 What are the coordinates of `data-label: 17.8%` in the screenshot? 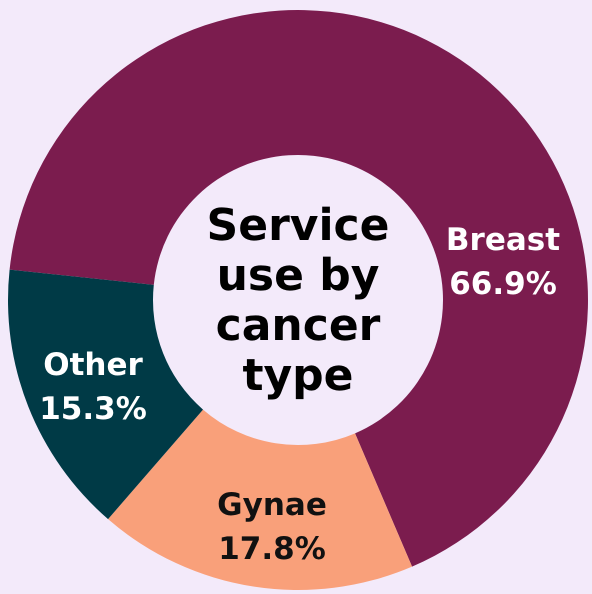 It's located at (272, 549).